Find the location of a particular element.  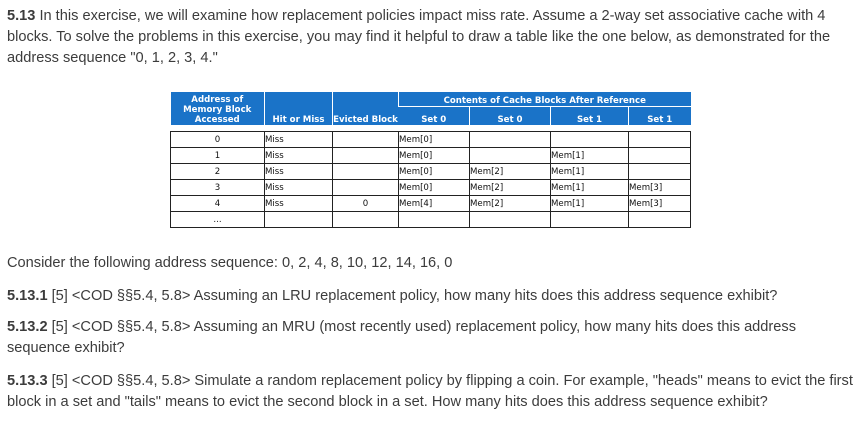

table-row: 4 Miss 0 Mem[4] Mem[2] Mem[1] Mem[3] is located at coordinates (430, 203).